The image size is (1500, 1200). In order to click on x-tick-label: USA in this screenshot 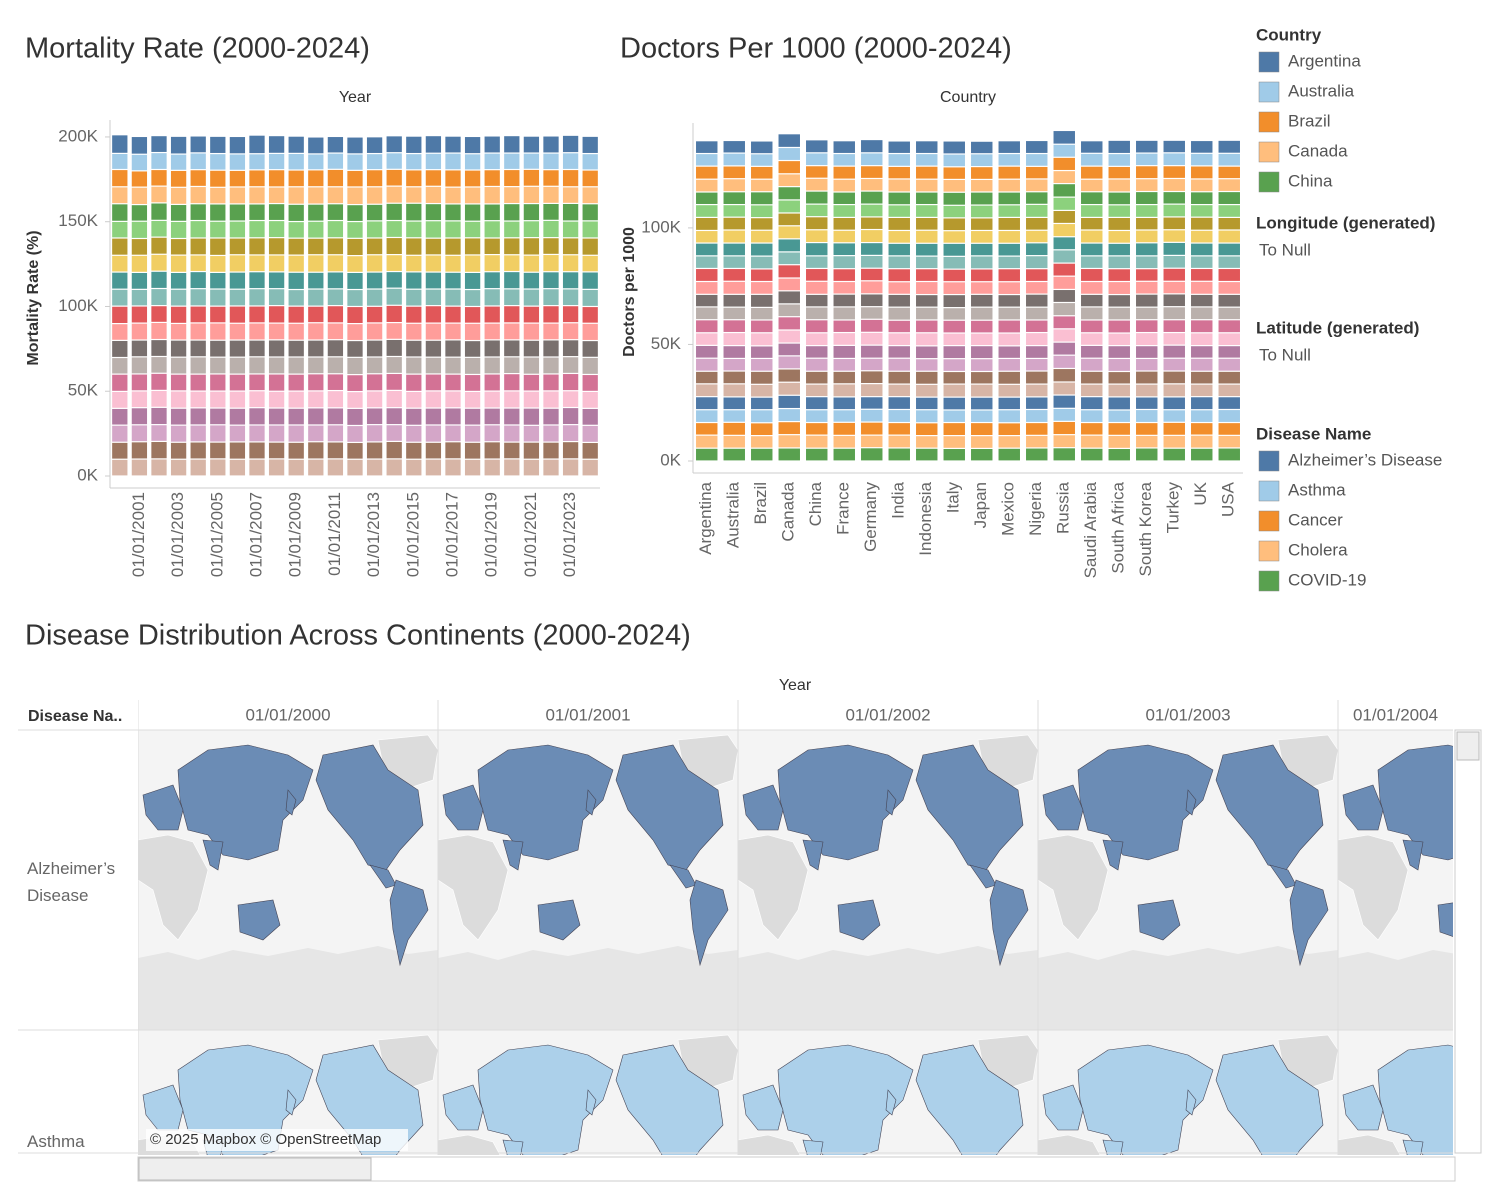, I will do `click(1228, 499)`.